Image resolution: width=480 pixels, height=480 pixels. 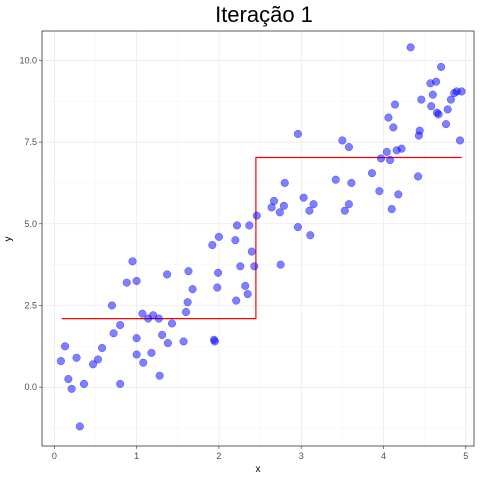 I want to click on y-axis: 0.0 2.5 5.0 7.5 10.0, so click(x=30, y=223).